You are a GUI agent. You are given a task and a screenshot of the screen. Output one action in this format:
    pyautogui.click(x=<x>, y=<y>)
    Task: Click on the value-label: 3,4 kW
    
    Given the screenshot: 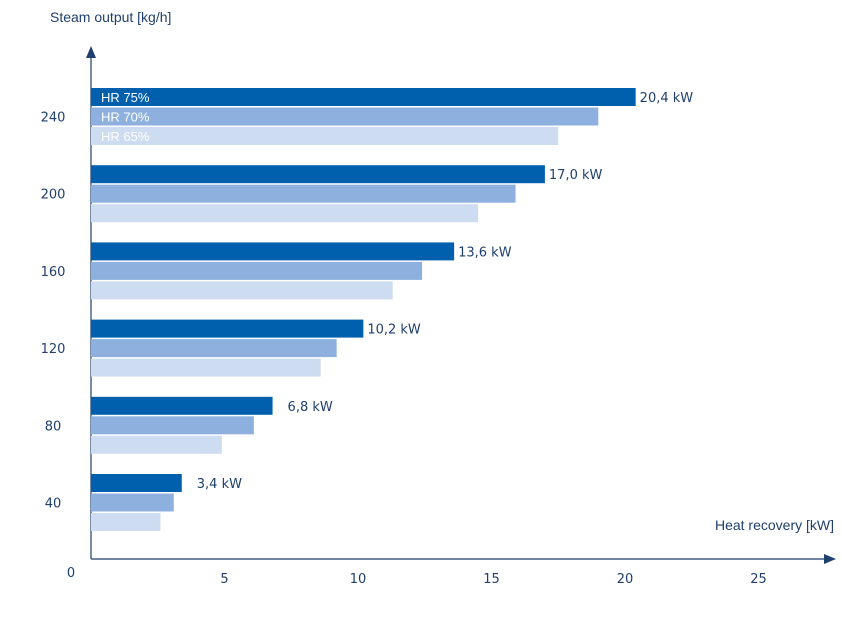 What is the action you would take?
    pyautogui.click(x=219, y=484)
    